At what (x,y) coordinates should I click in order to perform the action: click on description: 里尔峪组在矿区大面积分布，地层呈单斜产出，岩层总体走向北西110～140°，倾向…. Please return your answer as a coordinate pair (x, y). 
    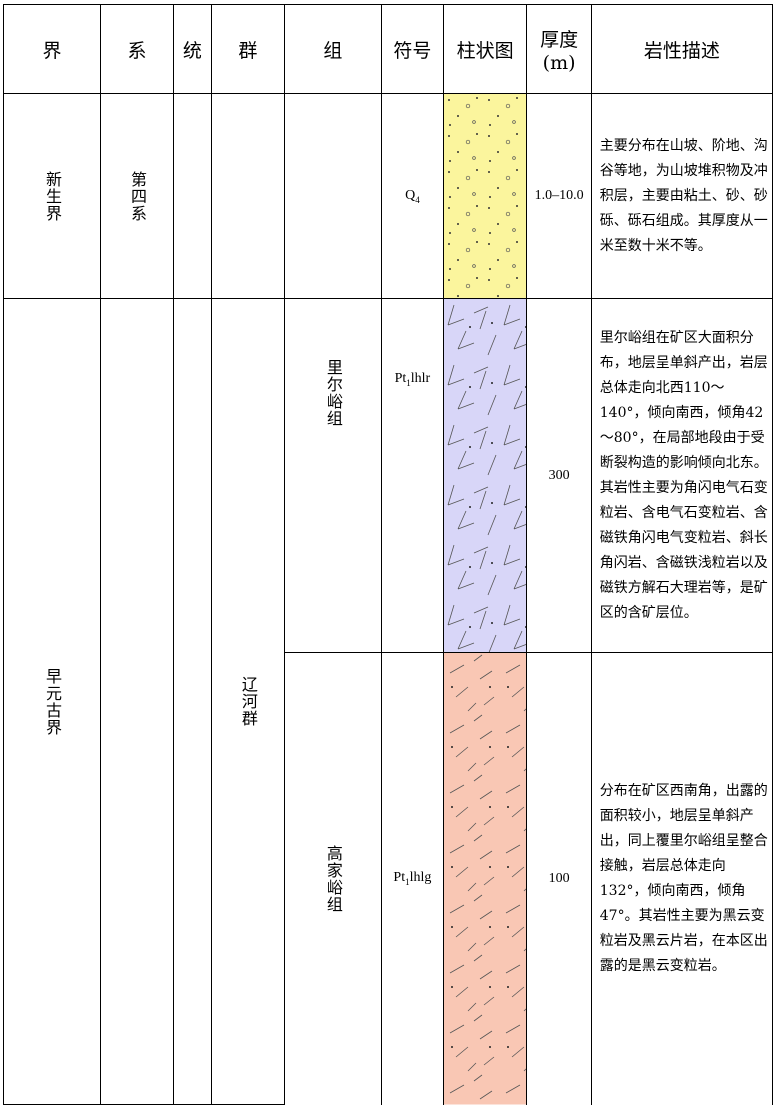
    Looking at the image, I should click on (681, 475).